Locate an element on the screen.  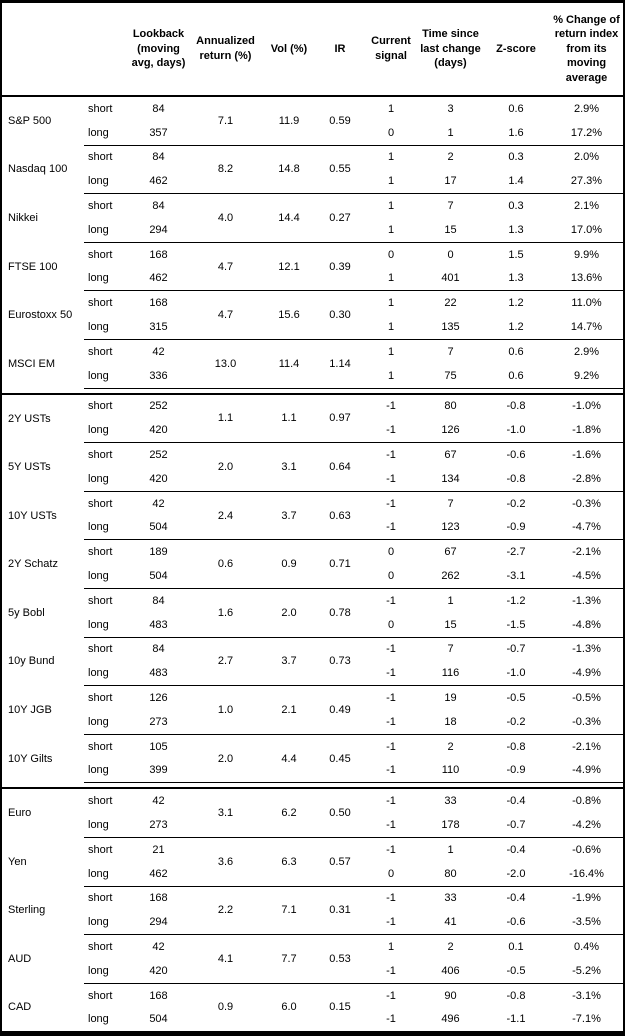
pct-change-value: 2.9% is located at coordinates (586, 108).